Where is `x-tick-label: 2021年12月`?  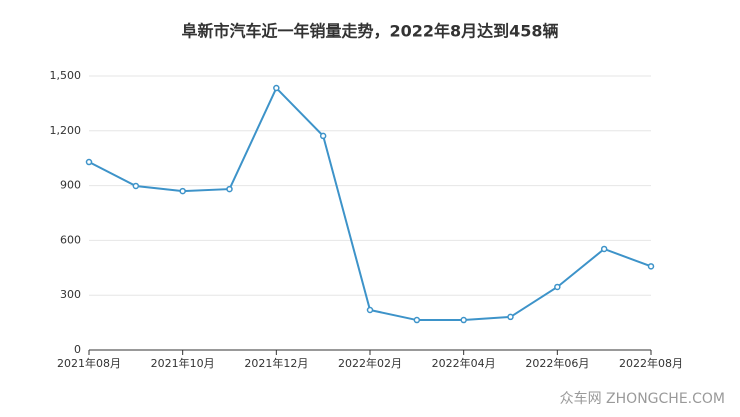 x-tick-label: 2021年12月 is located at coordinates (276, 363).